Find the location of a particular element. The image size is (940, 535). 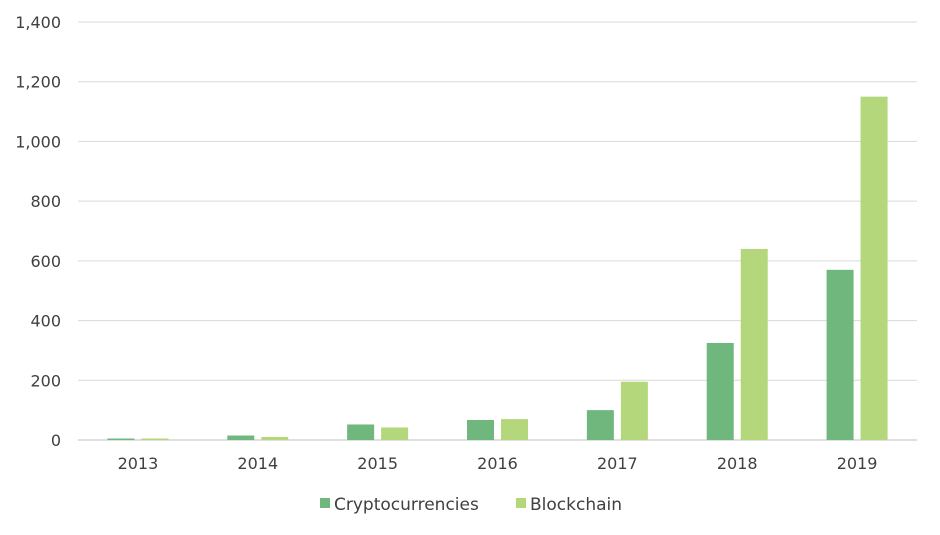

bar-blockchain-2018 is located at coordinates (754, 344).